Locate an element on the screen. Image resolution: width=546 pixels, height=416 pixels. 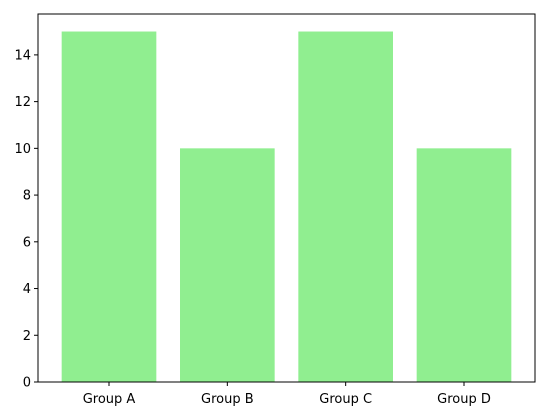
y-tick-label: 8 is located at coordinates (27, 196).